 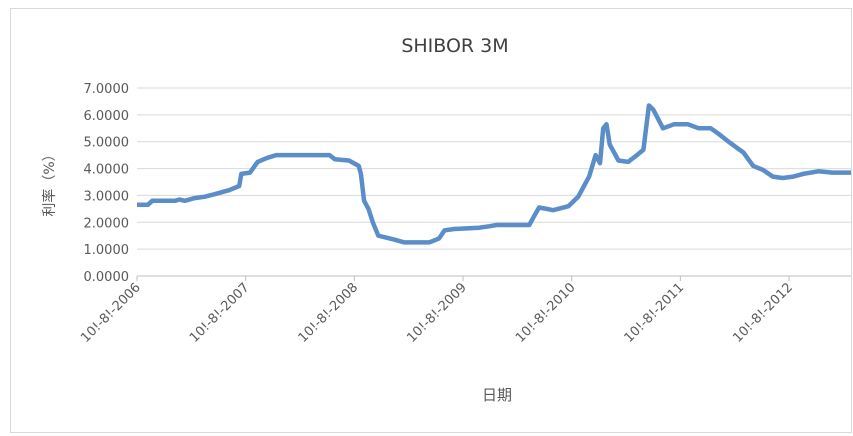 I want to click on y-axis-label: 利率（%）, so click(x=49, y=181).